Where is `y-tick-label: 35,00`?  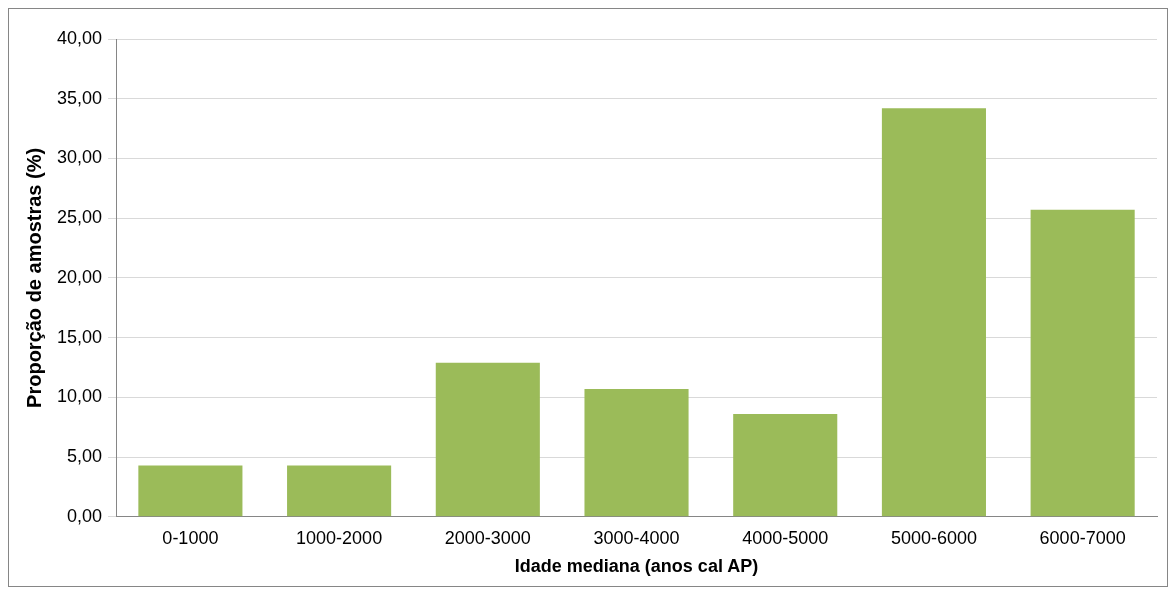 y-tick-label: 35,00 is located at coordinates (80, 97).